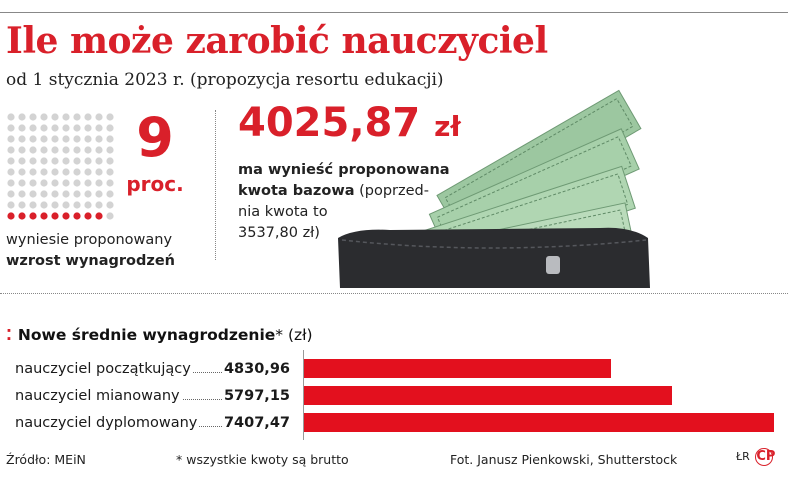 The image size is (788, 488). Describe the element at coordinates (303, 395) in the screenshot. I see `chart-baseline` at that location.